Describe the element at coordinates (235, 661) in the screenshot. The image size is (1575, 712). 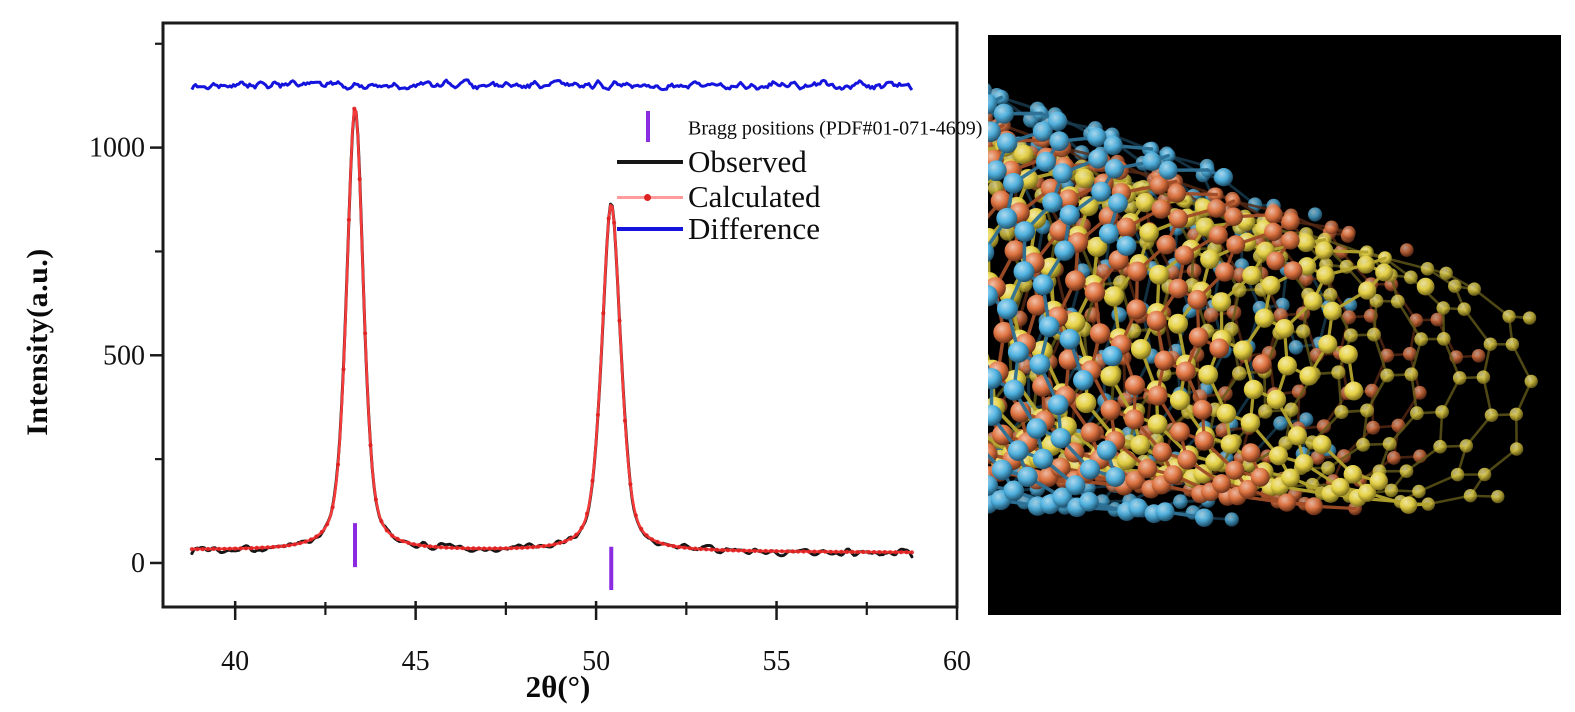
I see `svg-text: 40` at that location.